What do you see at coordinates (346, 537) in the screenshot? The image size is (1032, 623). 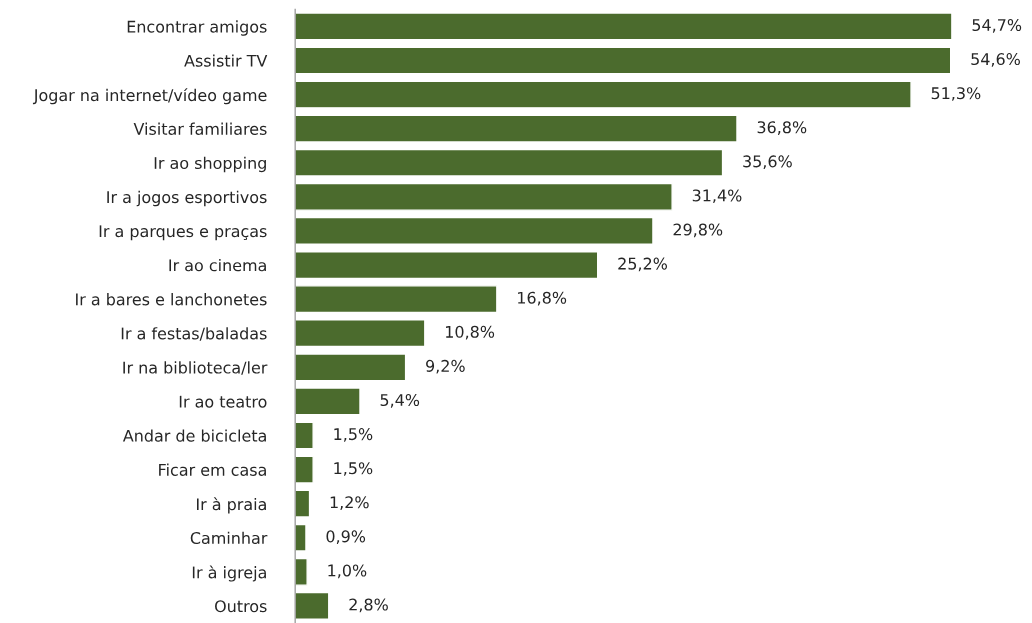 I see `data-label: 0,9%` at bounding box center [346, 537].